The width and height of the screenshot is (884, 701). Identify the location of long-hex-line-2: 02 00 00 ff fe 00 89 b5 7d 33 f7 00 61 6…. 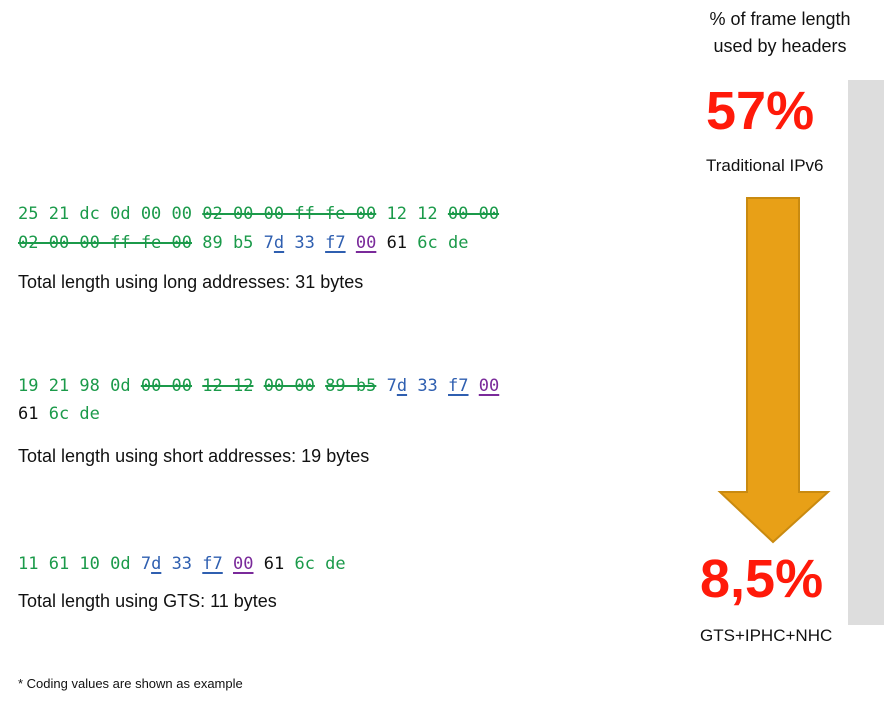
(243, 243).